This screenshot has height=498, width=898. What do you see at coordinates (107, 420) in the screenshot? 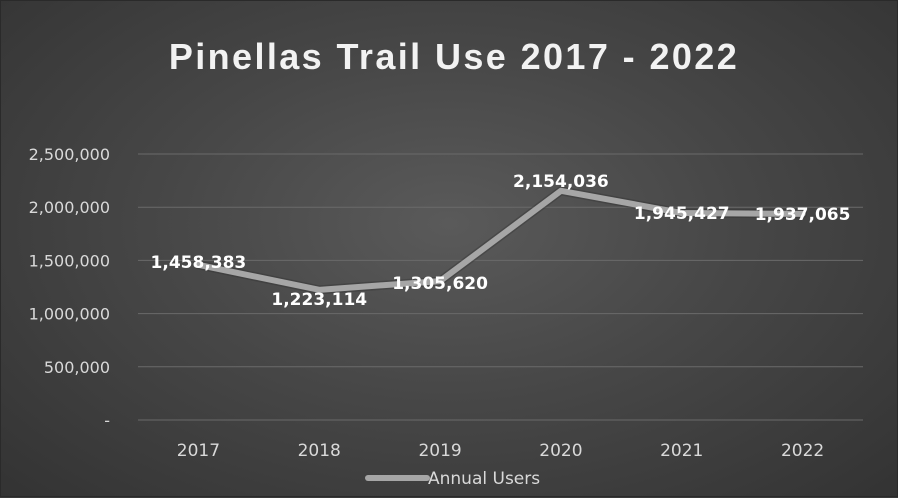
I see `y-tick-label: -` at bounding box center [107, 420].